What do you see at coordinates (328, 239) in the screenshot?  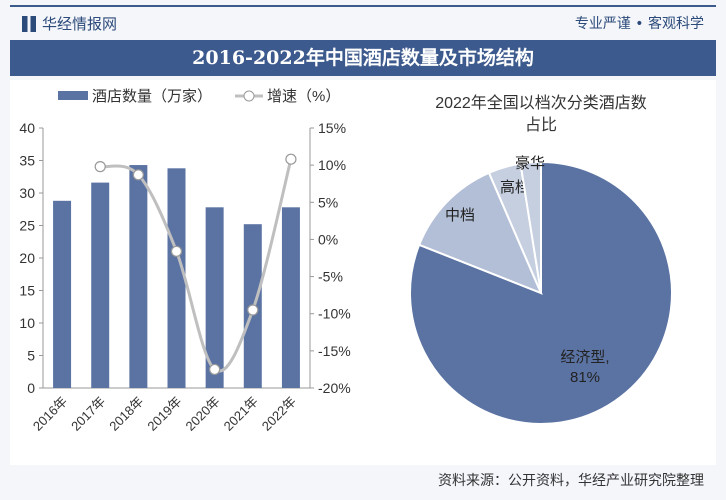 I see `right-tick-label: 0%` at bounding box center [328, 239].